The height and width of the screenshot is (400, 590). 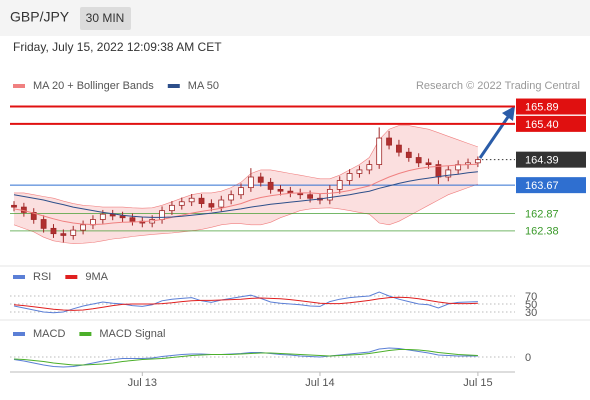 I want to click on timestamp: Friday, July 15, 2022 12:09:38 AM CET, so click(x=117, y=47).